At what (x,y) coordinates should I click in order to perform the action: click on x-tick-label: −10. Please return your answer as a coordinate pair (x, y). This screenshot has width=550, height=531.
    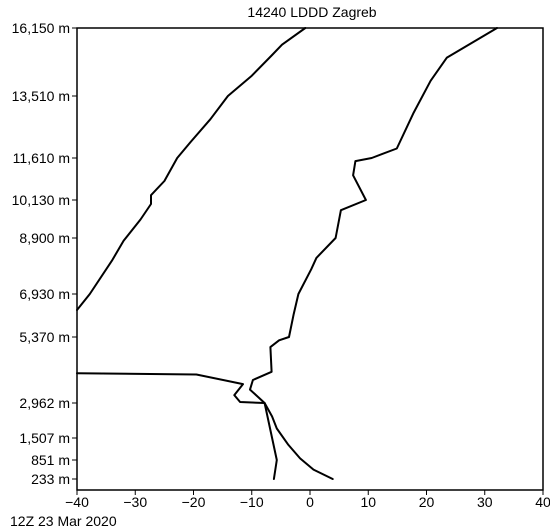
    Looking at the image, I should click on (252, 502).